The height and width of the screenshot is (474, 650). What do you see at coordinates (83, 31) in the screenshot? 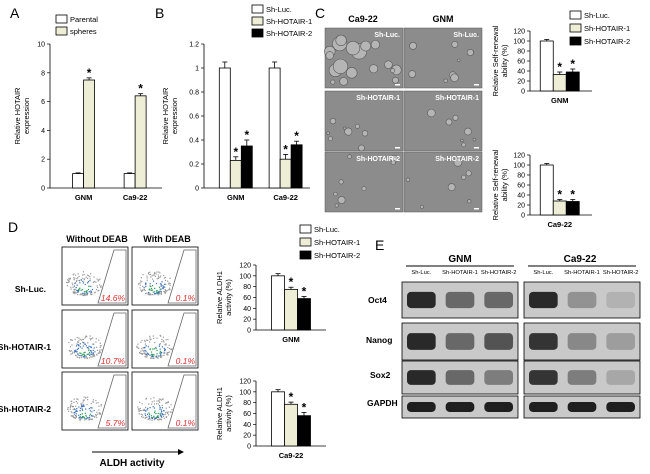
I see `legend-label: spheres` at bounding box center [83, 31].